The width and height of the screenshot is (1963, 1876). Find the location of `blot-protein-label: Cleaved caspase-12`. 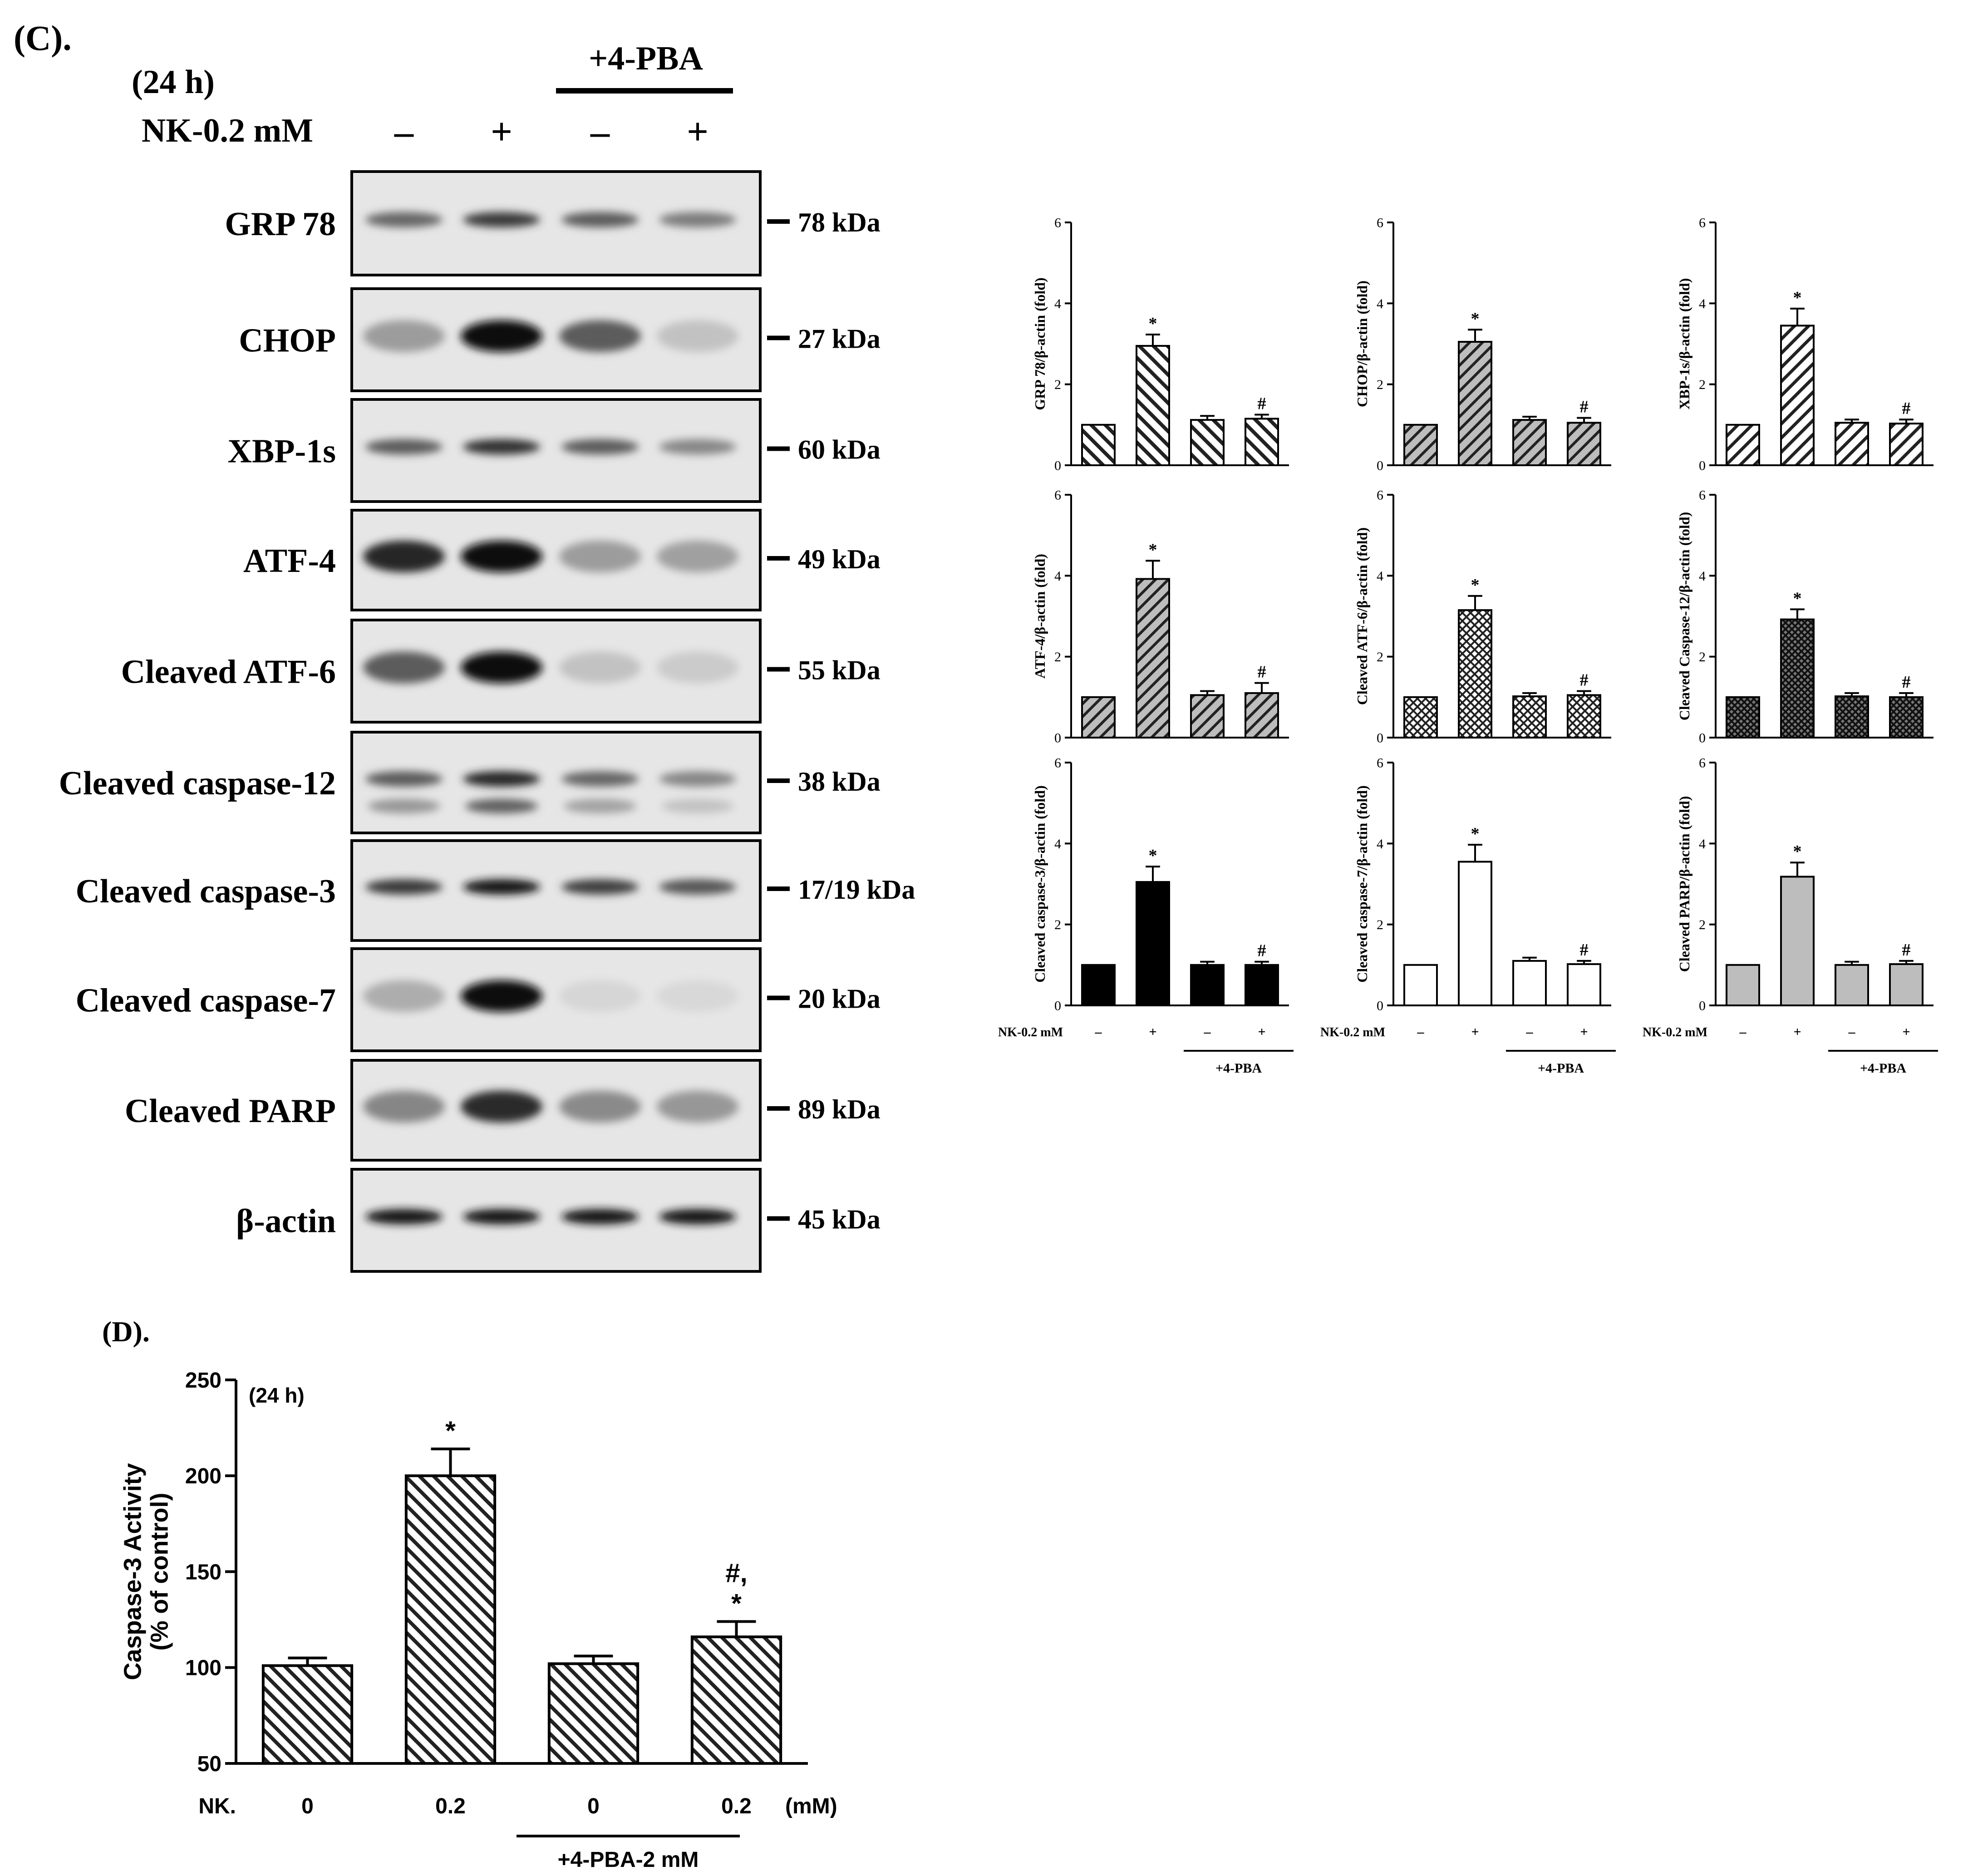

blot-protein-label: Cleaved caspase-12 is located at coordinates (197, 783).